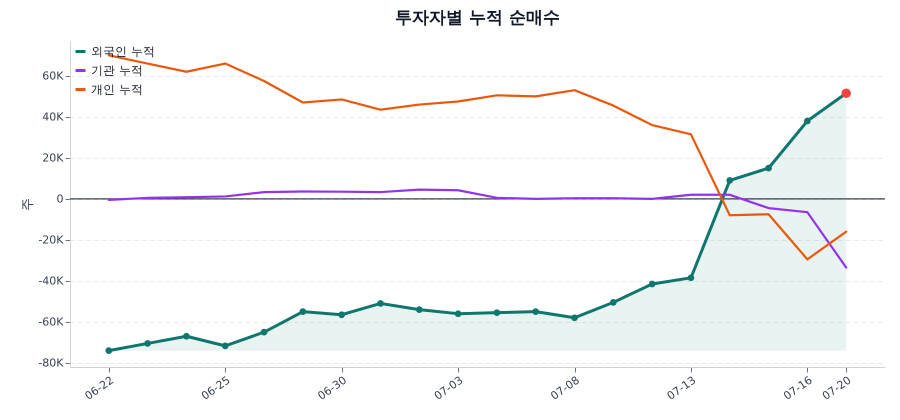 Image resolution: width=900 pixels, height=420 pixels. Describe the element at coordinates (60, 199) in the screenshot. I see `y-tick-label: 0` at that location.